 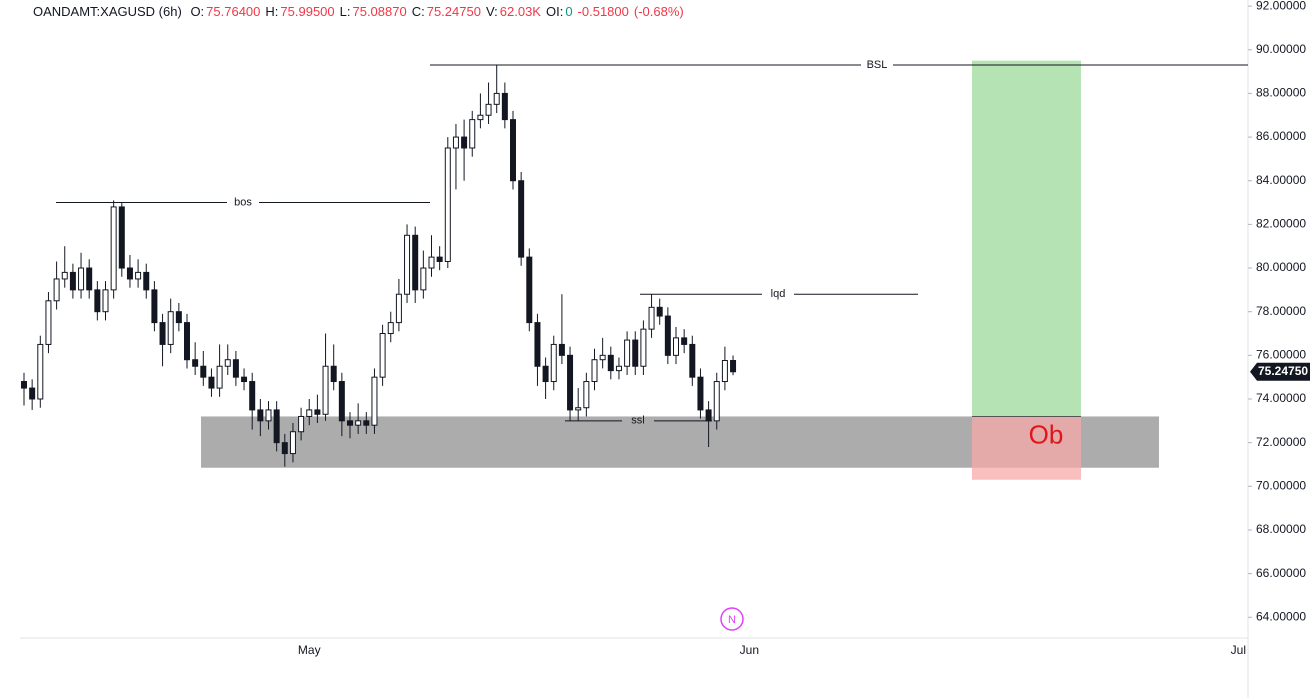 What do you see at coordinates (1281, 355) in the screenshot?
I see `y-tick-label: 76.00000` at bounding box center [1281, 355].